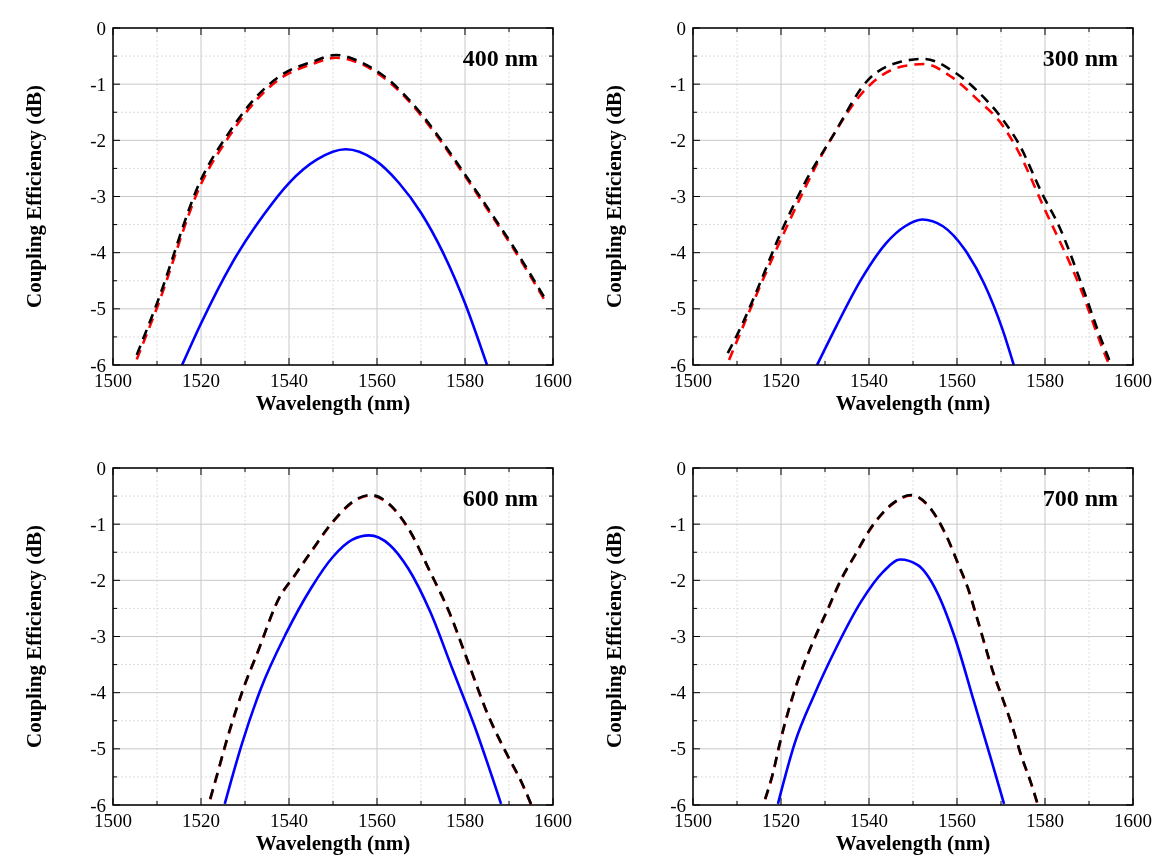 This screenshot has height=861, width=1159. I want to click on annotation: 700 nm, so click(1080, 498).